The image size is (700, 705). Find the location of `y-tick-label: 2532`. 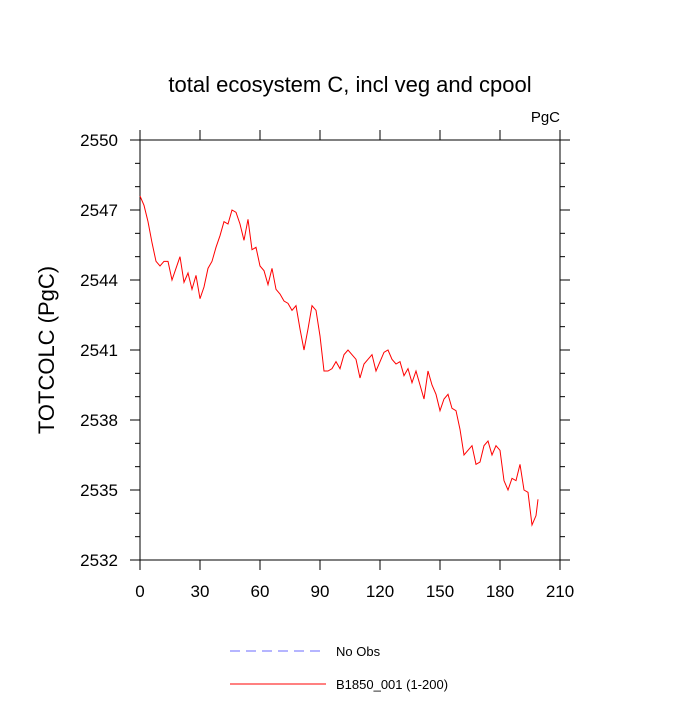

y-tick-label: 2532 is located at coordinates (99, 560).